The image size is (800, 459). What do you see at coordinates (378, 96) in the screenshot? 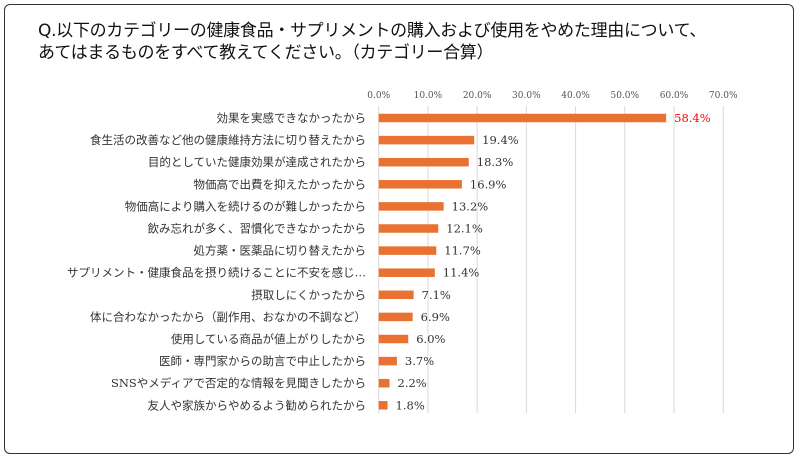
I see `x-tick-label: 0.0%` at bounding box center [378, 96].